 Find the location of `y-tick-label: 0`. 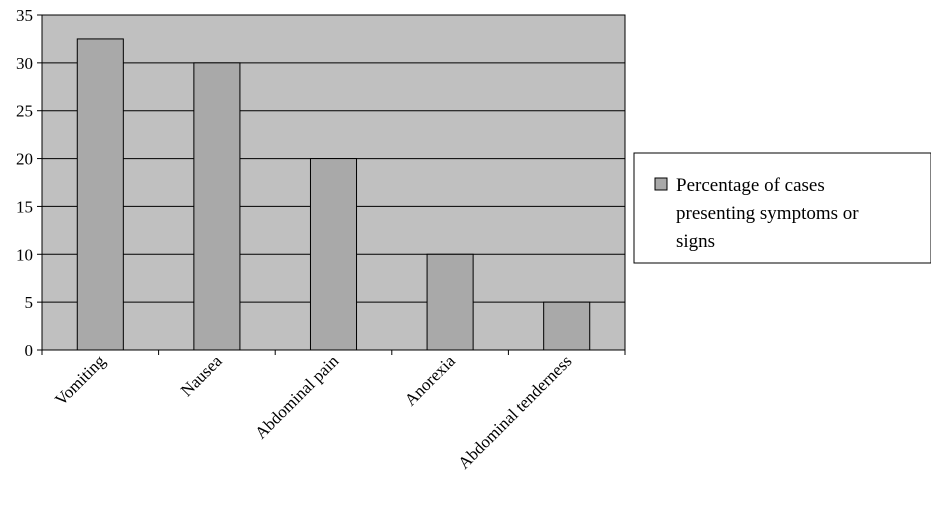

y-tick-label: 0 is located at coordinates (29, 350).